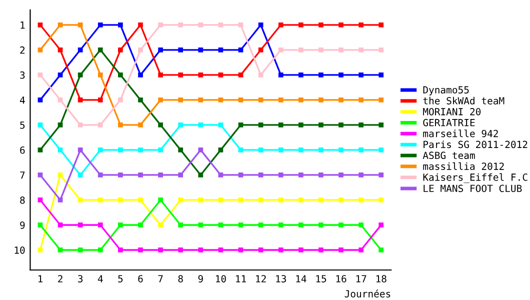 The height and width of the screenshot is (300, 530). What do you see at coordinates (449, 122) in the screenshot?
I see `legend-label: GERIATRIE` at bounding box center [449, 122].